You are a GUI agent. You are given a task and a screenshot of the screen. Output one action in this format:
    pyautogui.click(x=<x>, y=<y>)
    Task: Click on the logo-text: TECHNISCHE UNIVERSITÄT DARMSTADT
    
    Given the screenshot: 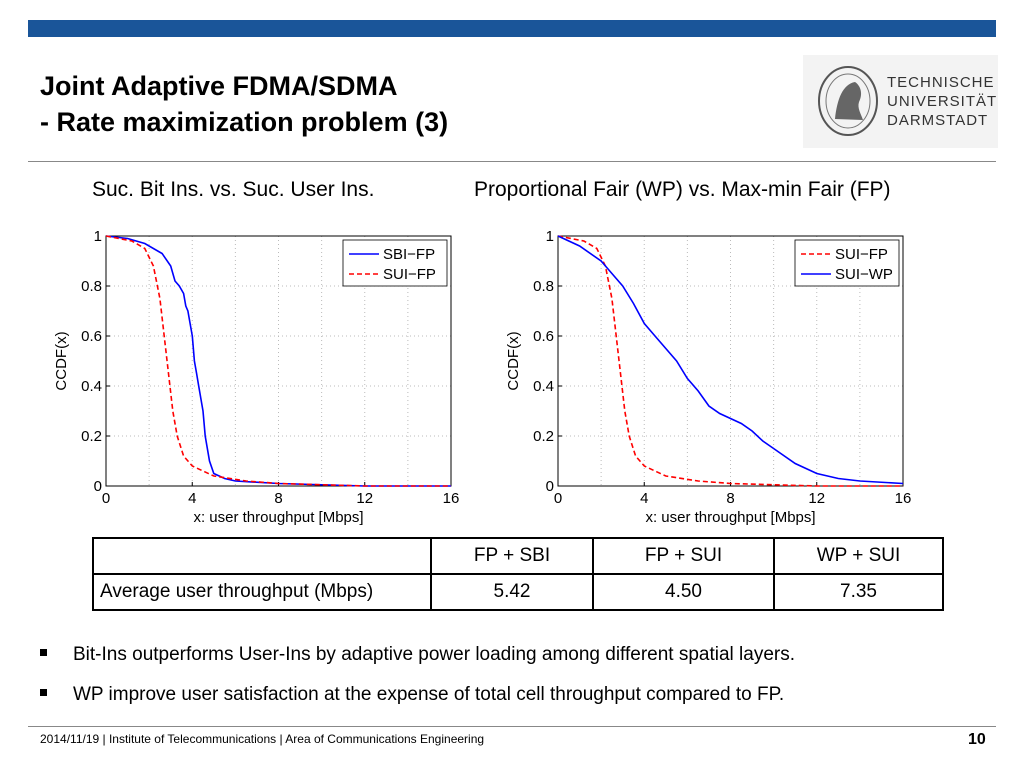 What is the action you would take?
    pyautogui.click(x=942, y=101)
    